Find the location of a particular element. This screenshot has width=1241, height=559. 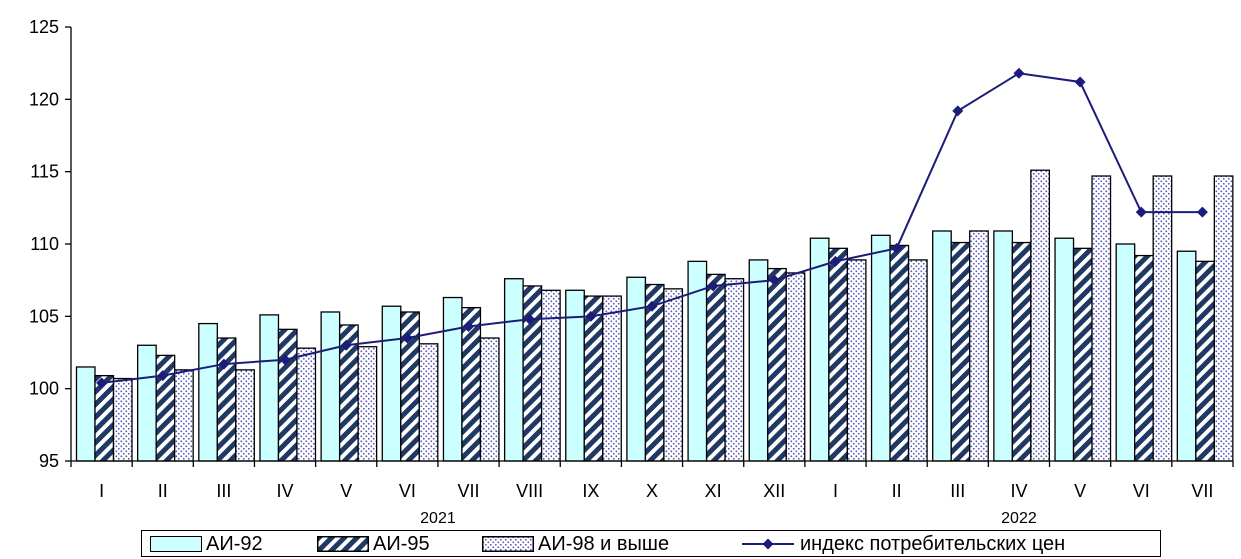

legend-swatch-ai98 is located at coordinates (508, 544).